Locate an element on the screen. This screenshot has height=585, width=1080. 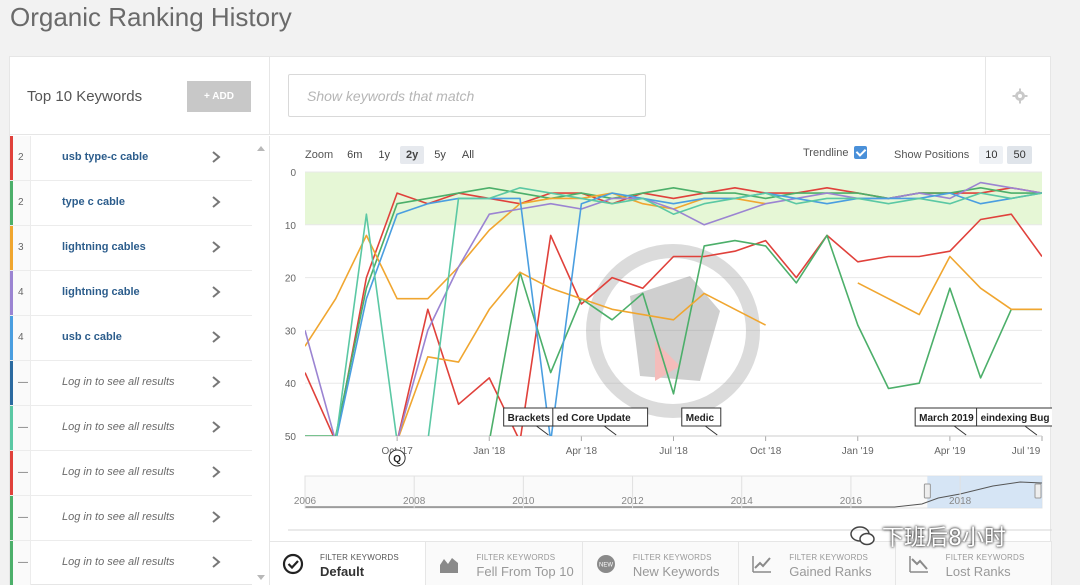
y-tick-label: 0 is located at coordinates (293, 173).